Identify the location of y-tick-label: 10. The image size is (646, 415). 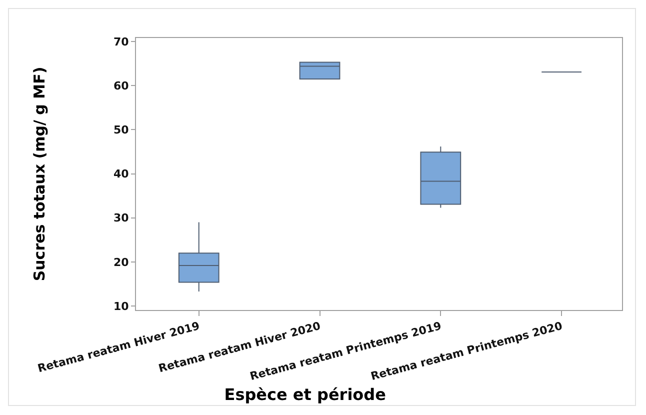
(121, 306).